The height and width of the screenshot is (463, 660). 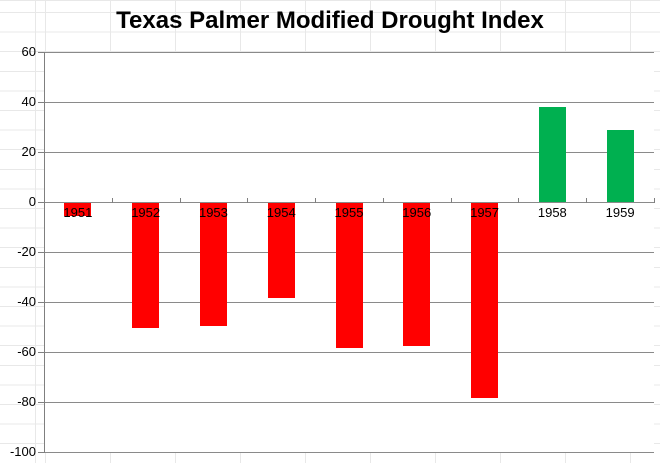 I want to click on chart-title: Texas Palmer Modified Drought Index, so click(x=330, y=20).